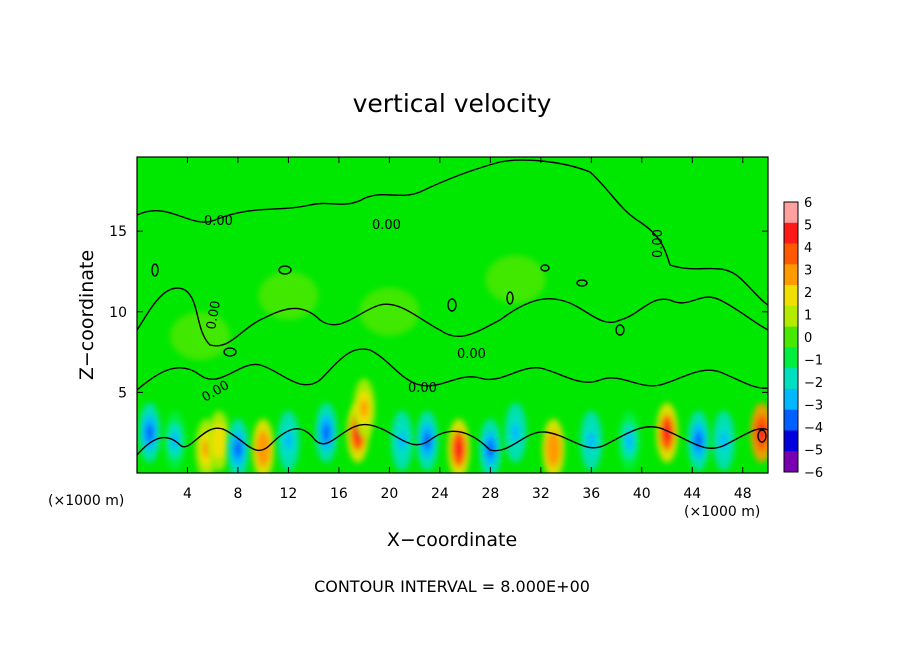 The image size is (904, 654). What do you see at coordinates (490, 494) in the screenshot?
I see `x-tick-label: 28` at bounding box center [490, 494].